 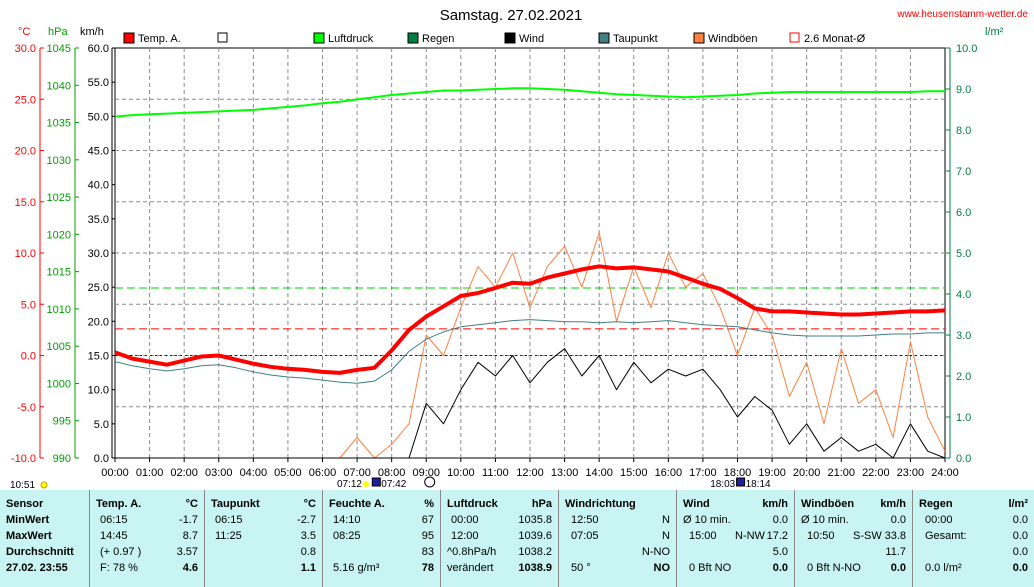 I want to click on tick-label: 1.0, so click(x=963, y=418).